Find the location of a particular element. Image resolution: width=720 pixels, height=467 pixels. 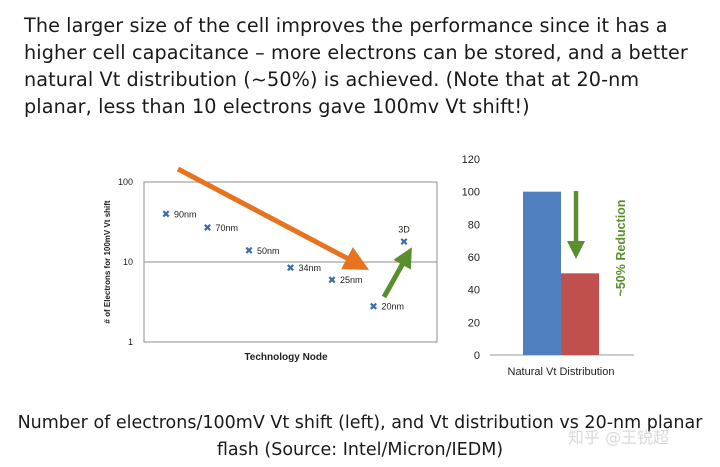

left-y-tick-label: 1 is located at coordinates (130, 342).